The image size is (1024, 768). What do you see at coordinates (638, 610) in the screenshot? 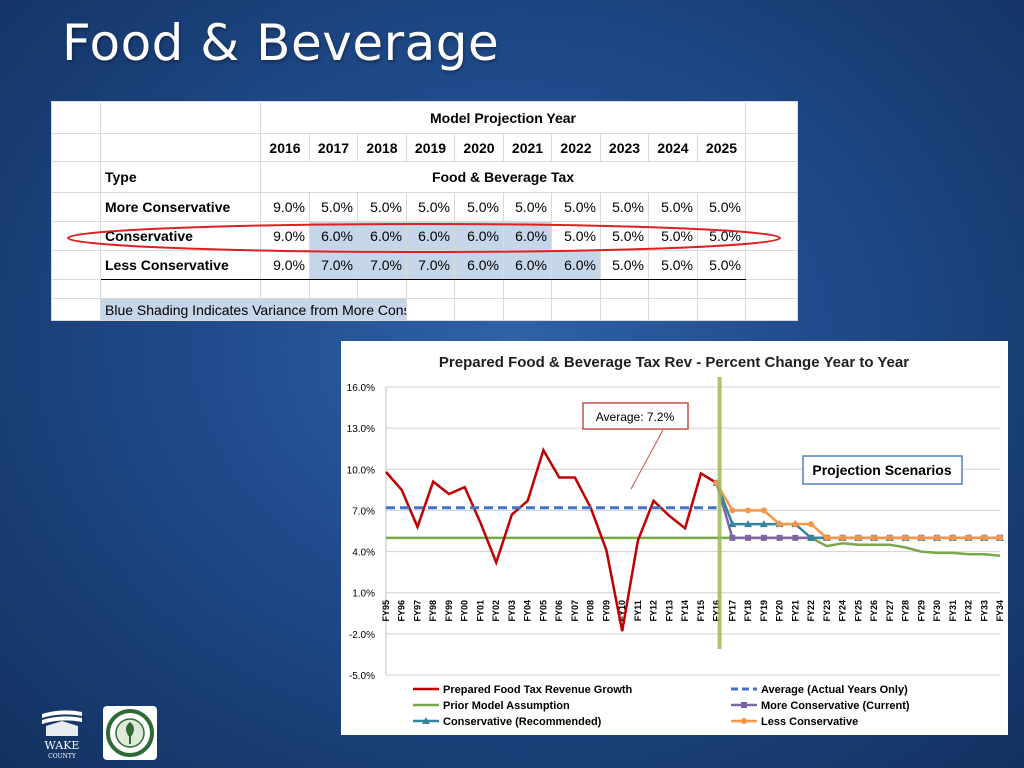
I see `x-tick-label: FY11` at bounding box center [638, 610].